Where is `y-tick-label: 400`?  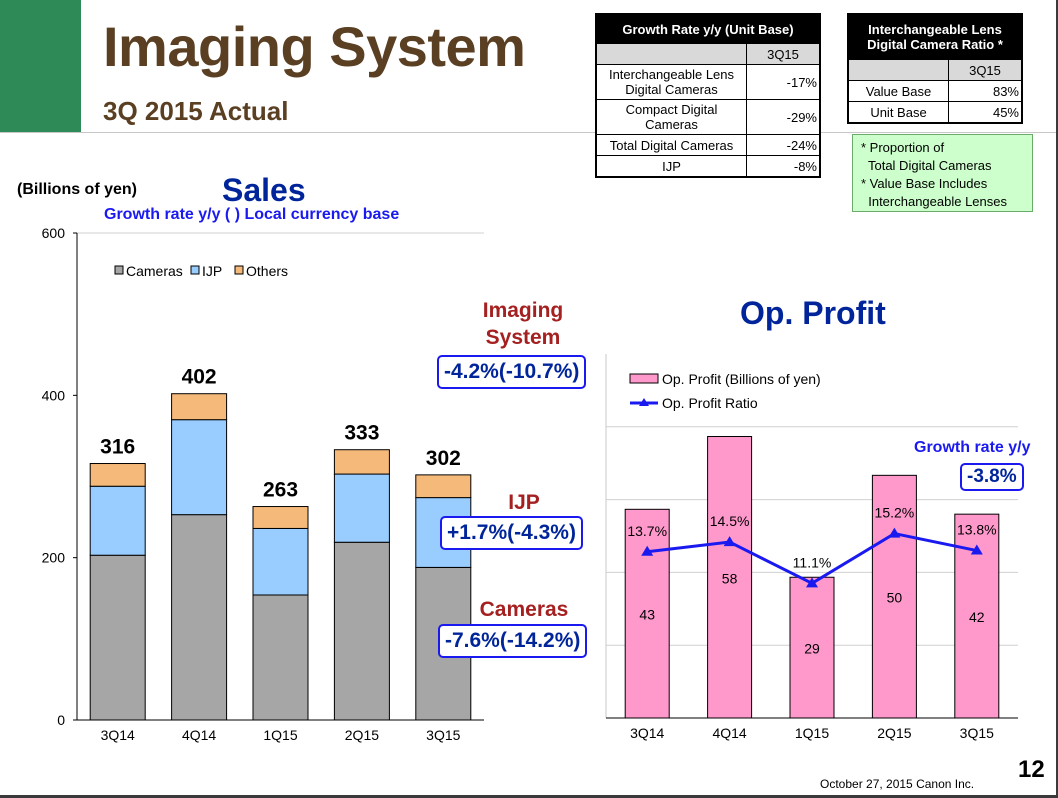 y-tick-label: 400 is located at coordinates (54, 395).